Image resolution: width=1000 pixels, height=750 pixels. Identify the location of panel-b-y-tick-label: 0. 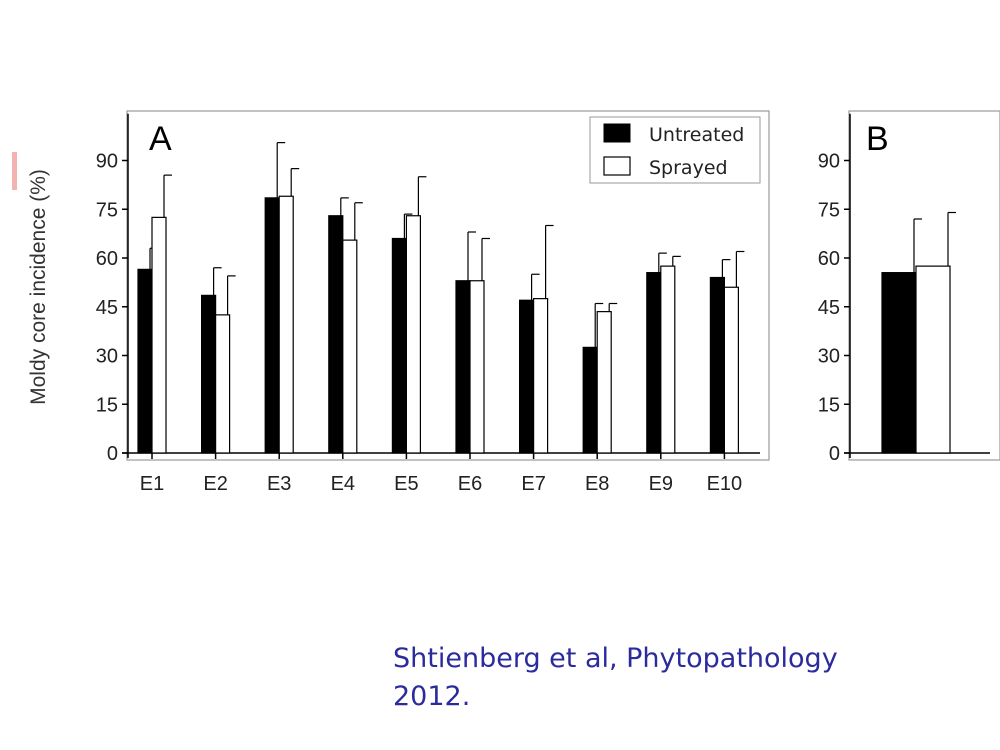
(834, 454).